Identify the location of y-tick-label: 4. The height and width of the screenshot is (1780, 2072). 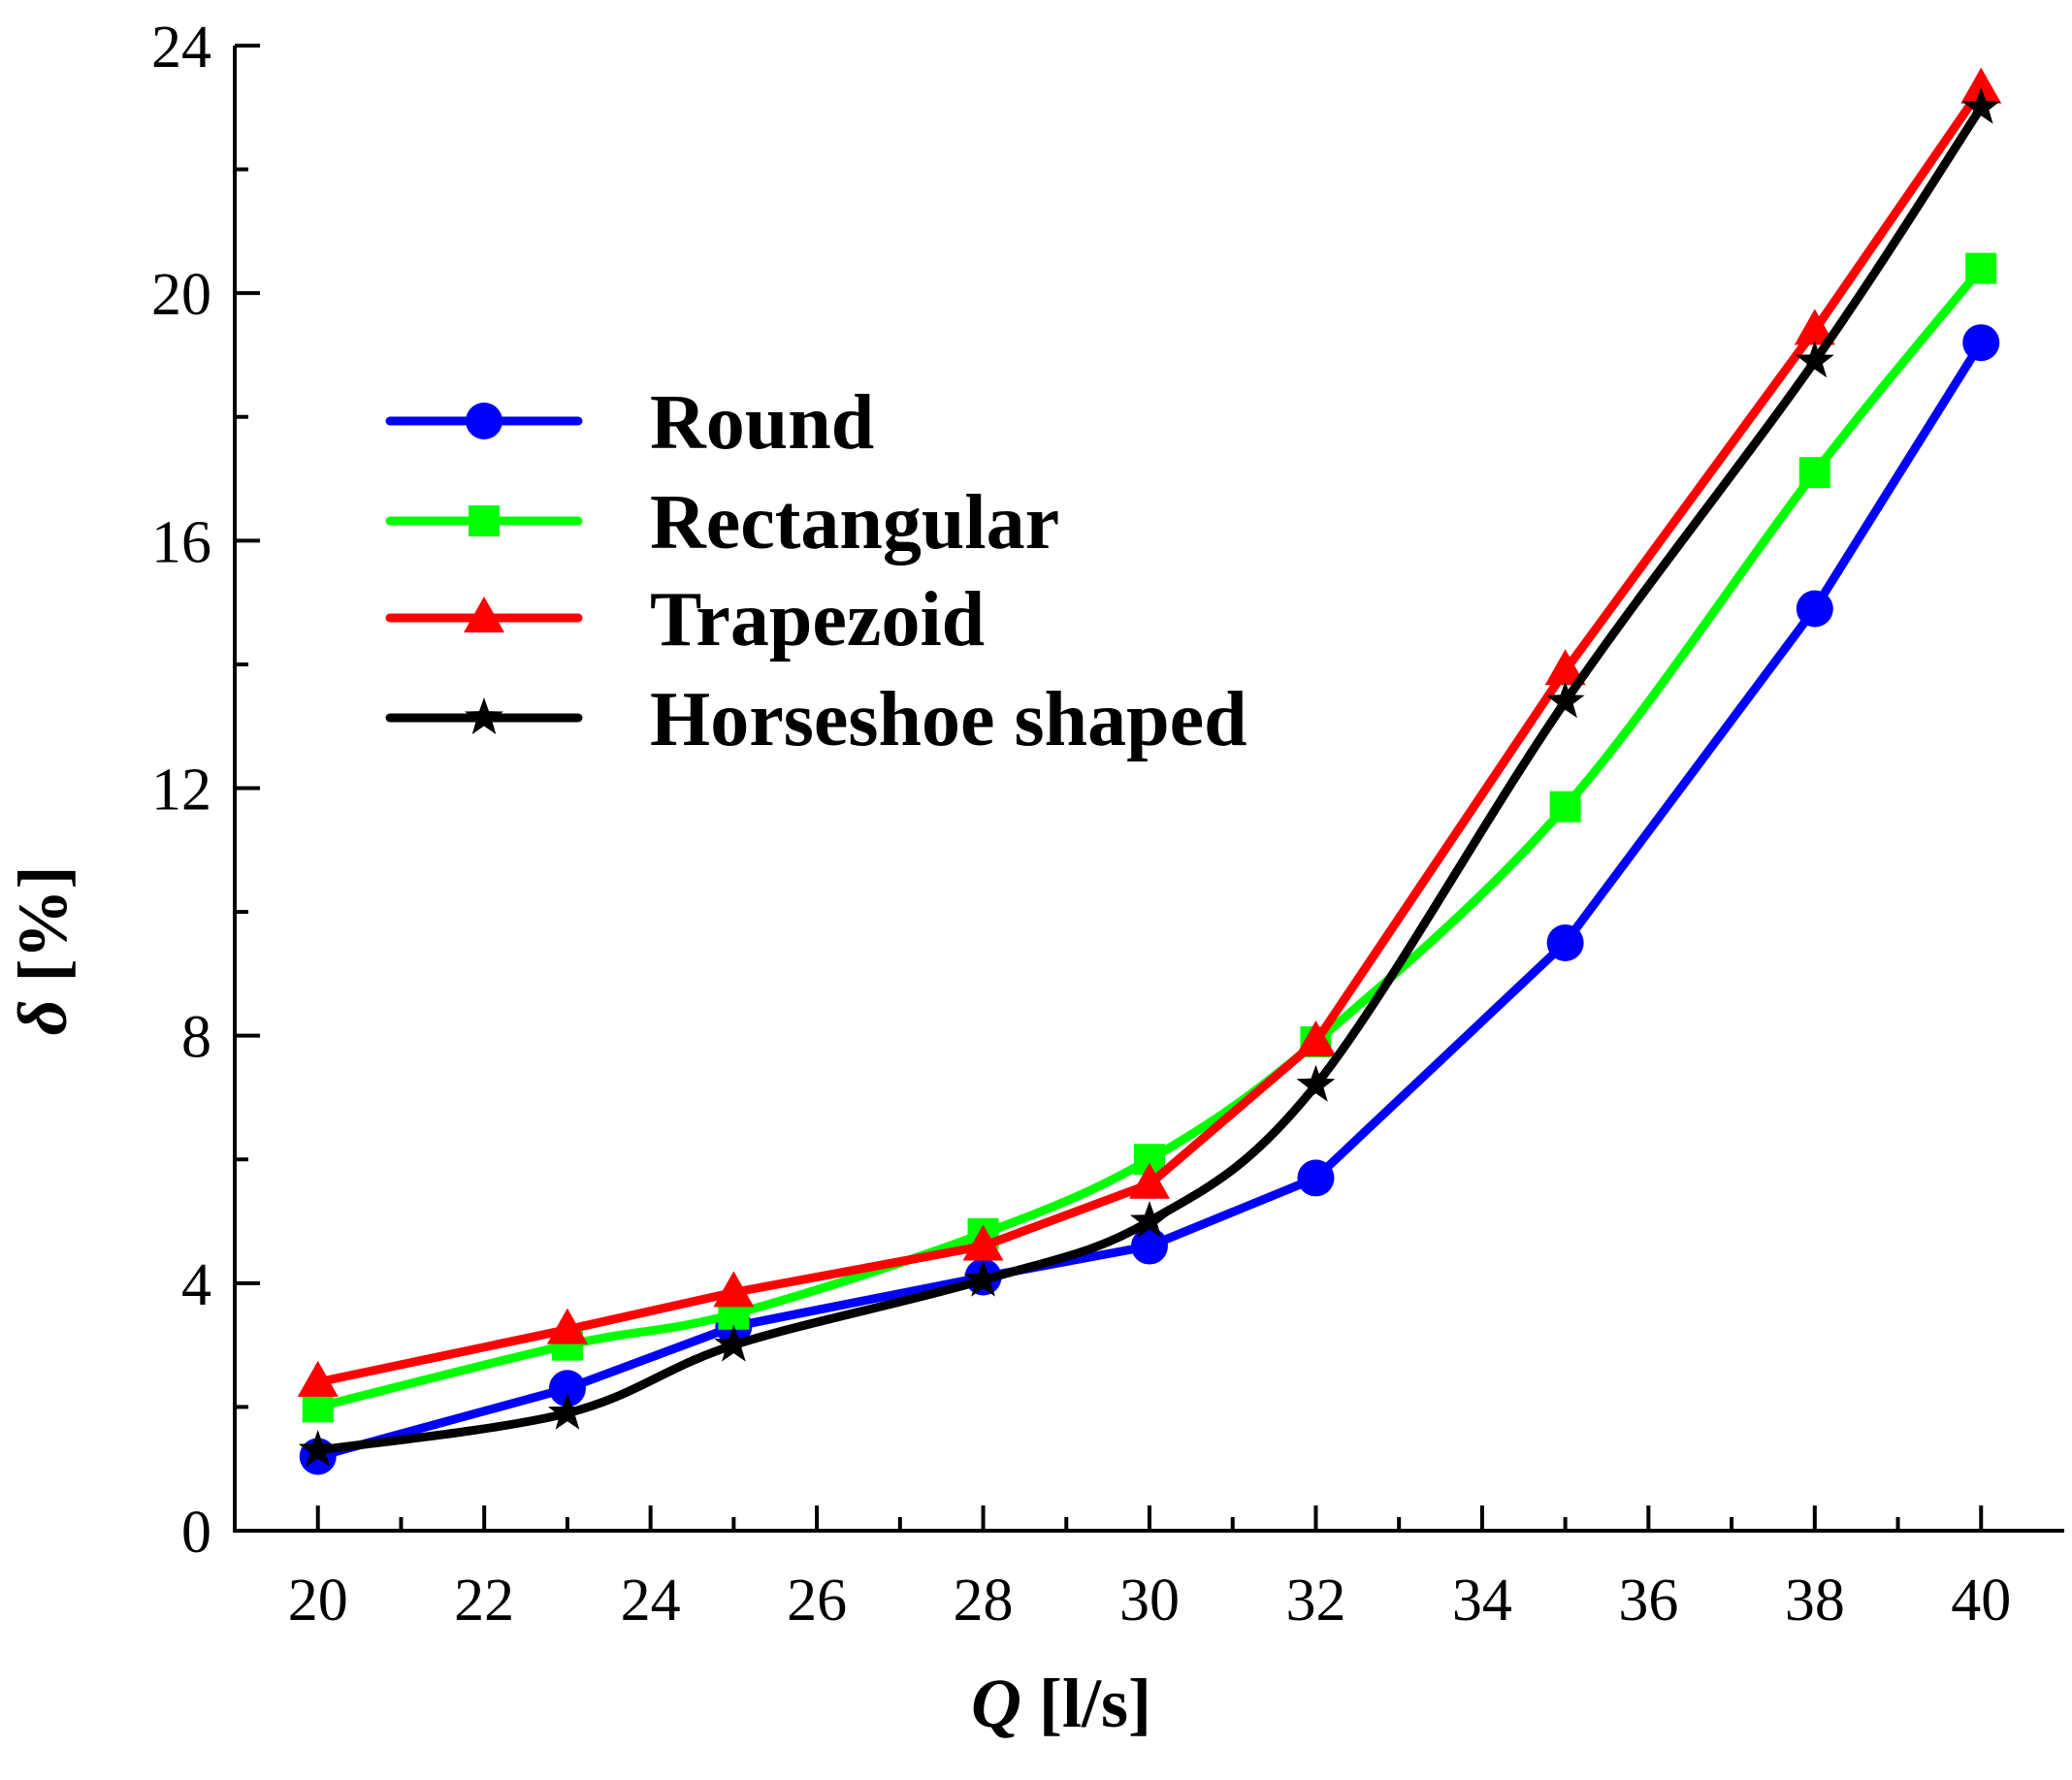
(196, 1285).